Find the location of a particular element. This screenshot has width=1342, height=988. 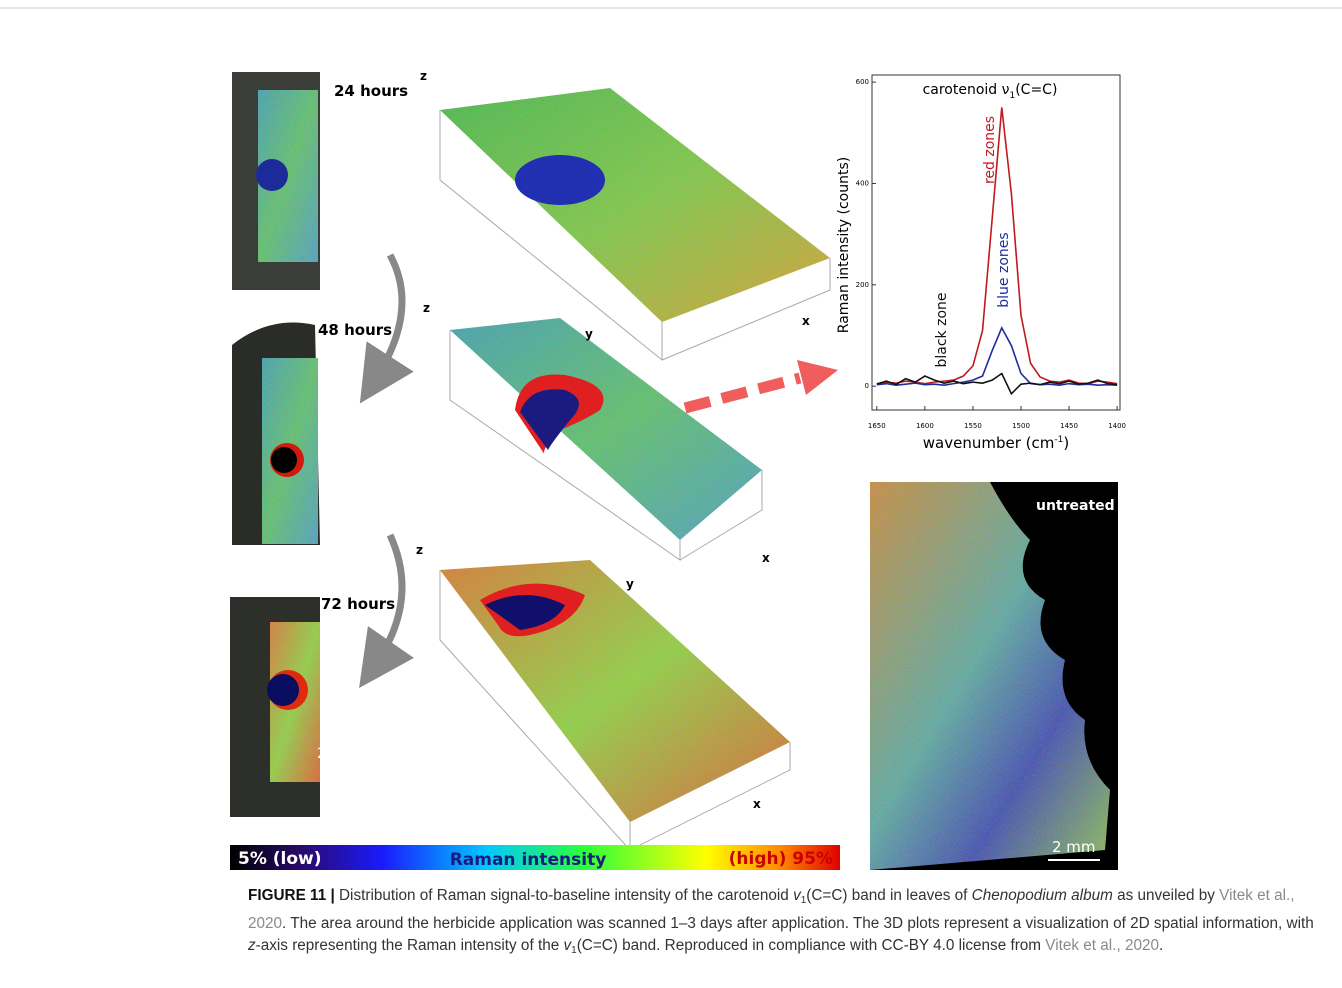

untreated-panel: untreated 2 mm is located at coordinates (994, 676).